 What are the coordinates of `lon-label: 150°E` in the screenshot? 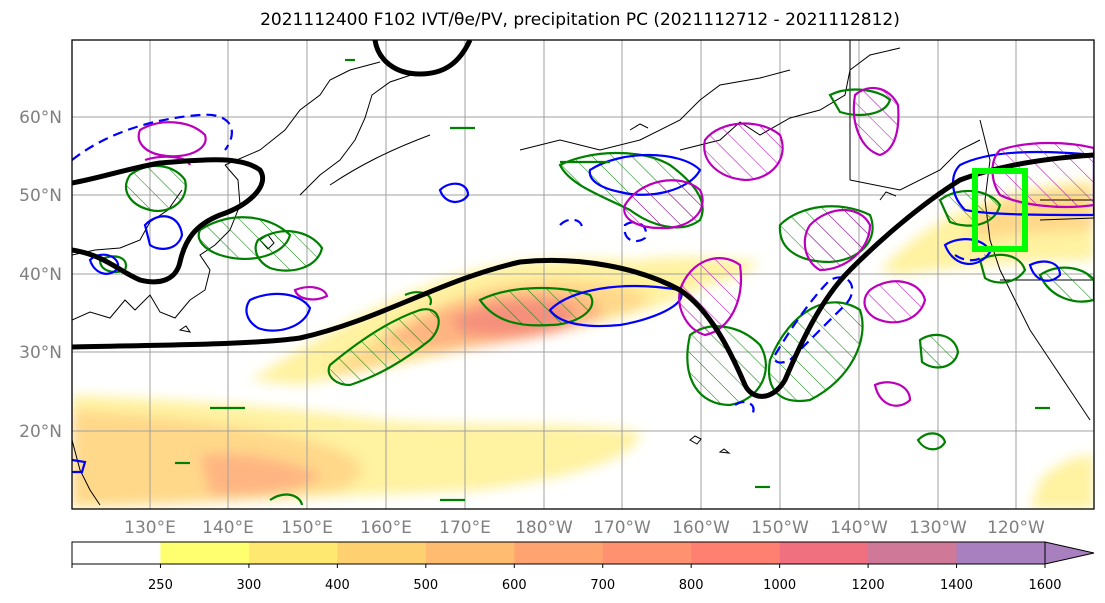 It's located at (307, 528).